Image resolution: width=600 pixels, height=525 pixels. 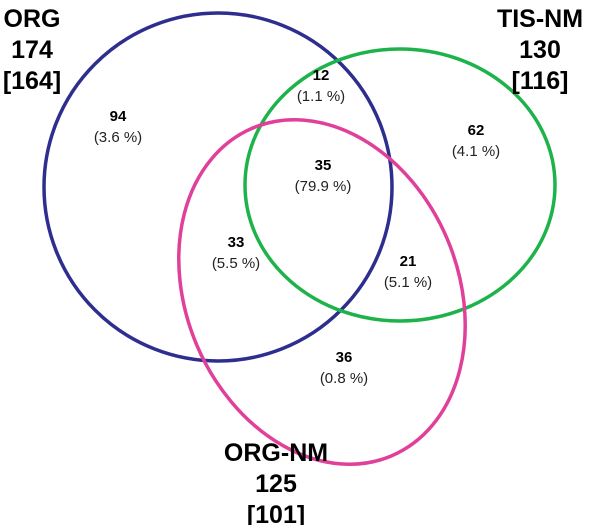 I want to click on region-percent: (1.1 %), so click(x=321, y=96).